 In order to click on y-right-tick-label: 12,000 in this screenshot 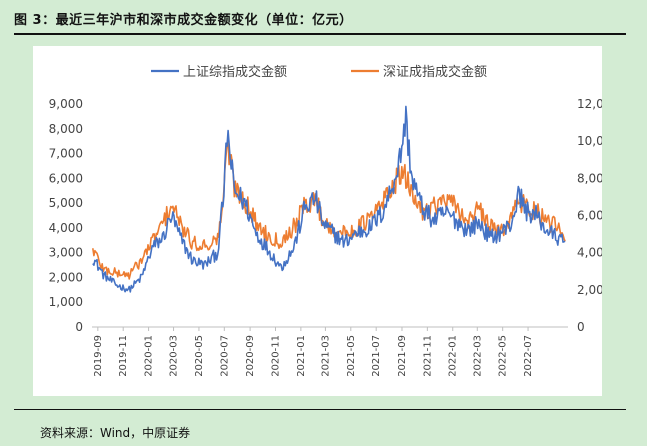, I will do `click(589, 104)`.